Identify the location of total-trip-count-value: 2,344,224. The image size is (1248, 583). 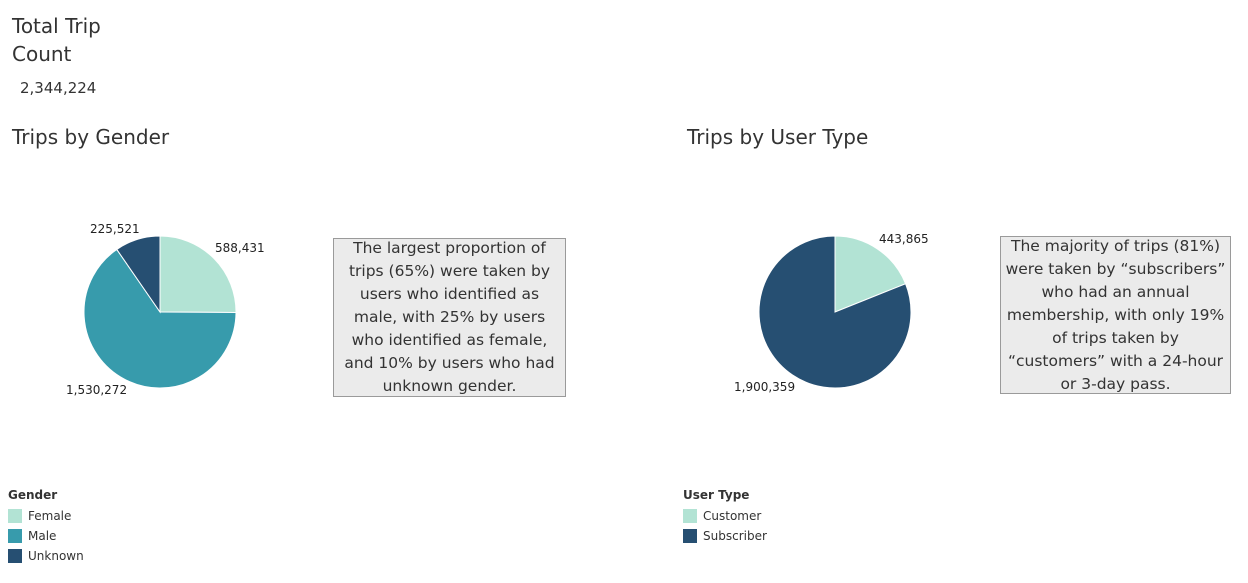
(58, 88).